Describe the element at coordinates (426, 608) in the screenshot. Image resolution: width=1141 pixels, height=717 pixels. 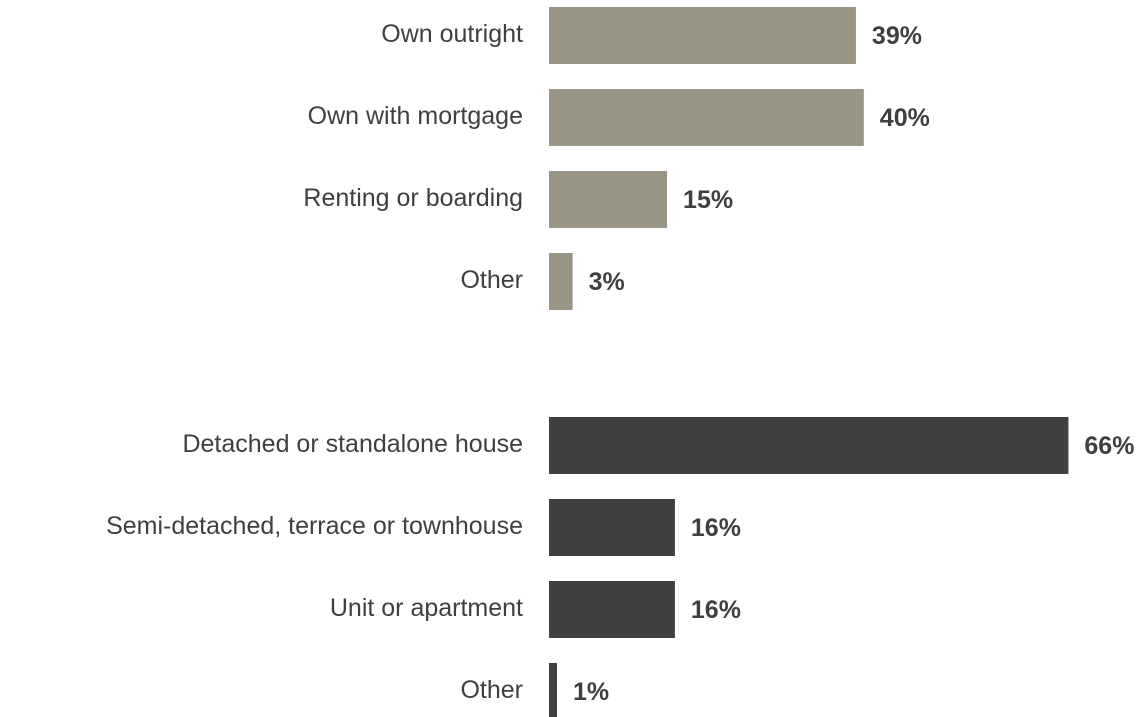
I see `category-label: Unit or apartment` at that location.